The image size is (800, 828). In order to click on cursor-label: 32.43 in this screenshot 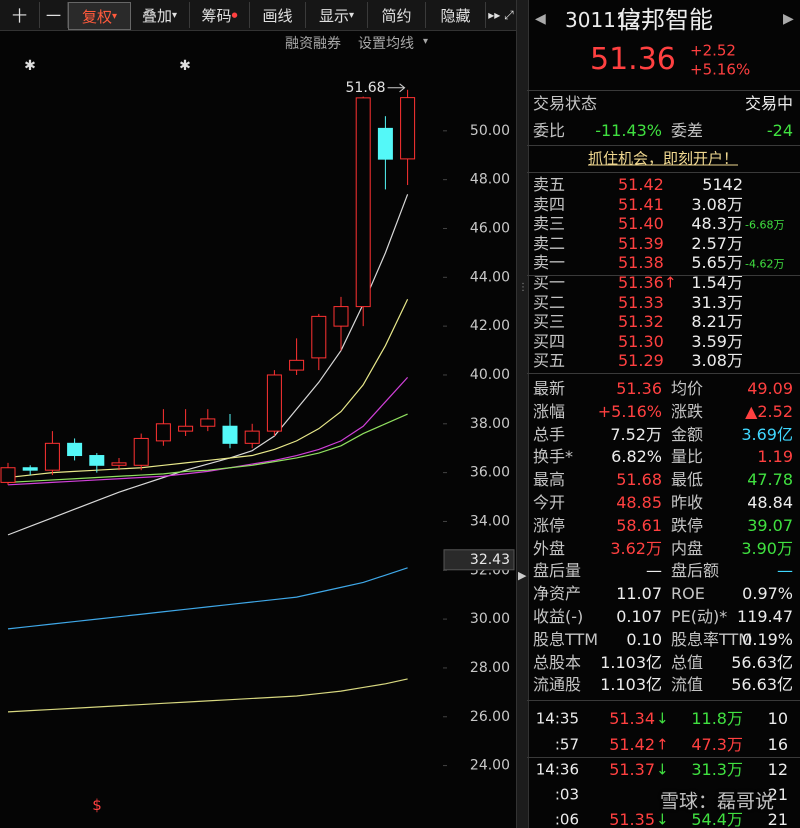, I will do `click(490, 560)`.